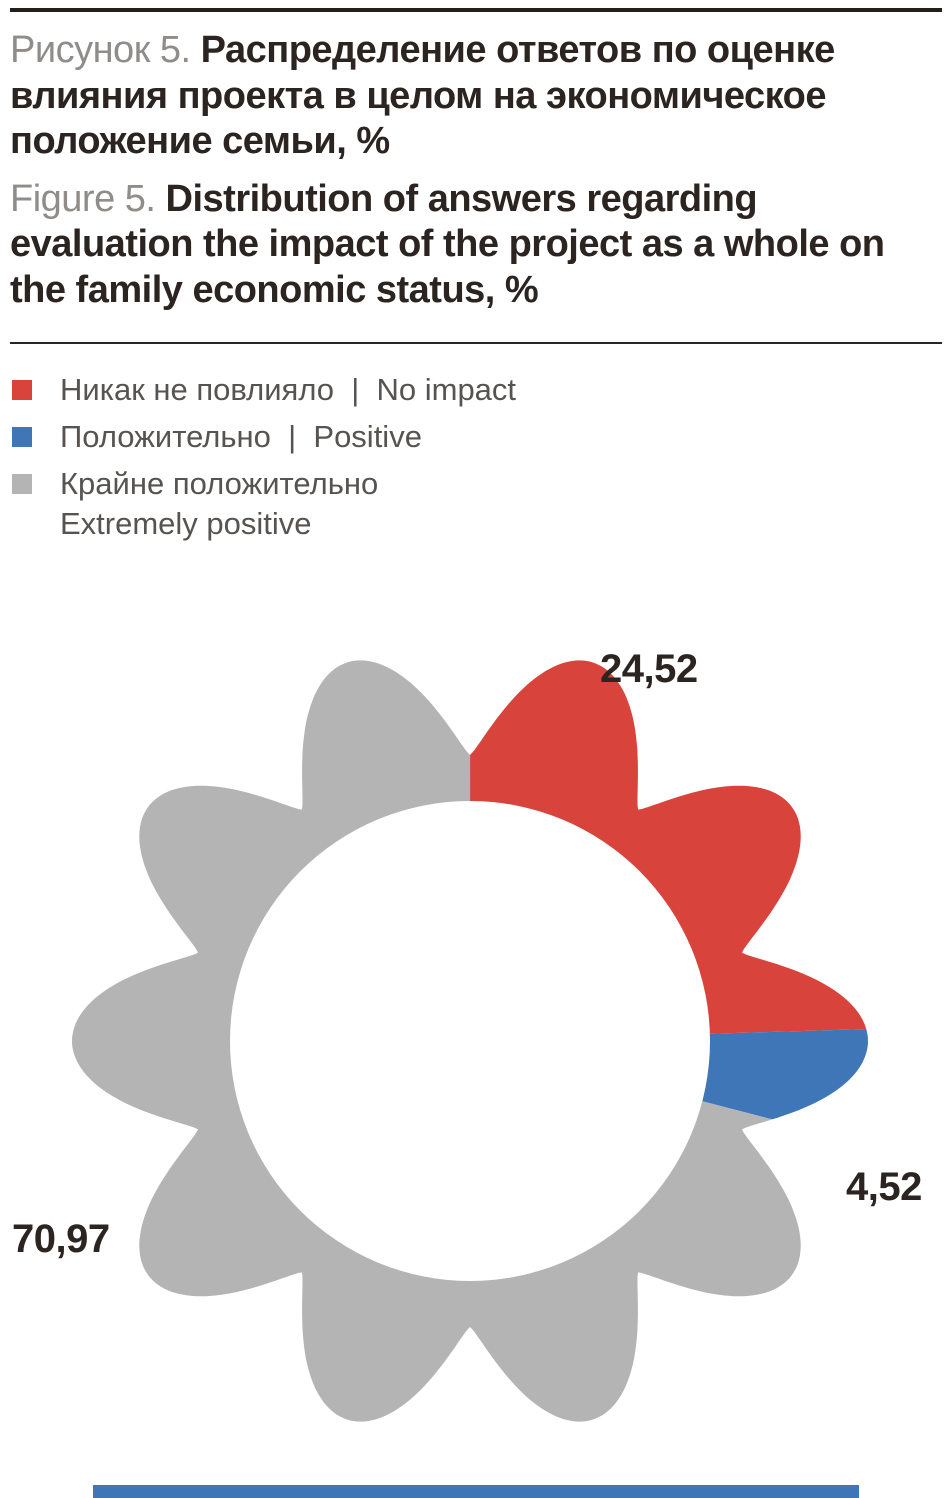 The width and height of the screenshot is (952, 1498). Describe the element at coordinates (884, 1186) in the screenshot. I see `value-label-positive: 4,52` at that location.